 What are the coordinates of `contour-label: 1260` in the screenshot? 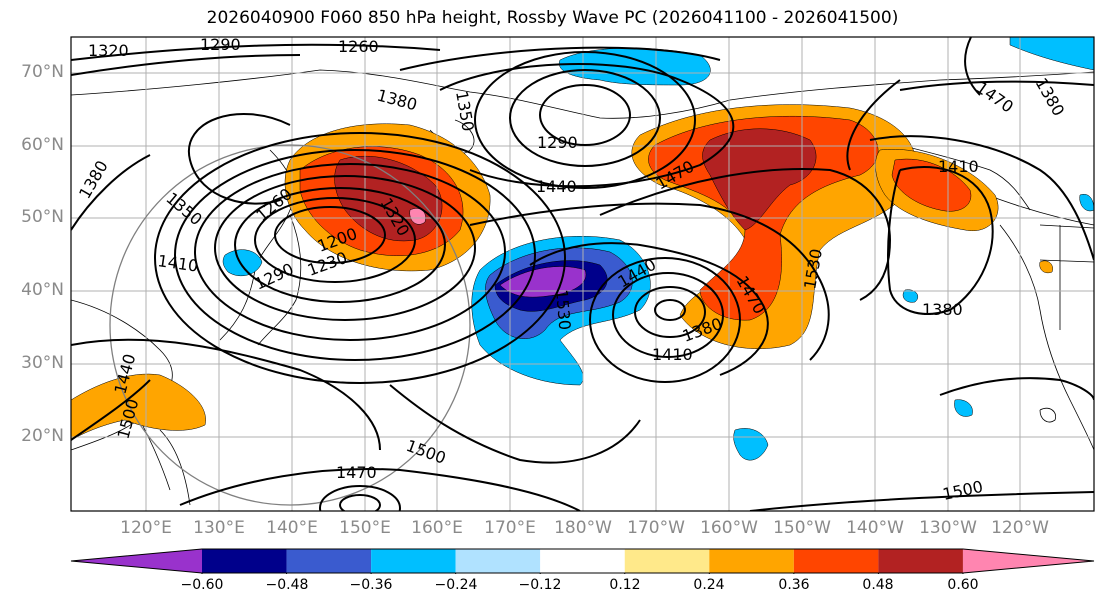 It's located at (358, 46).